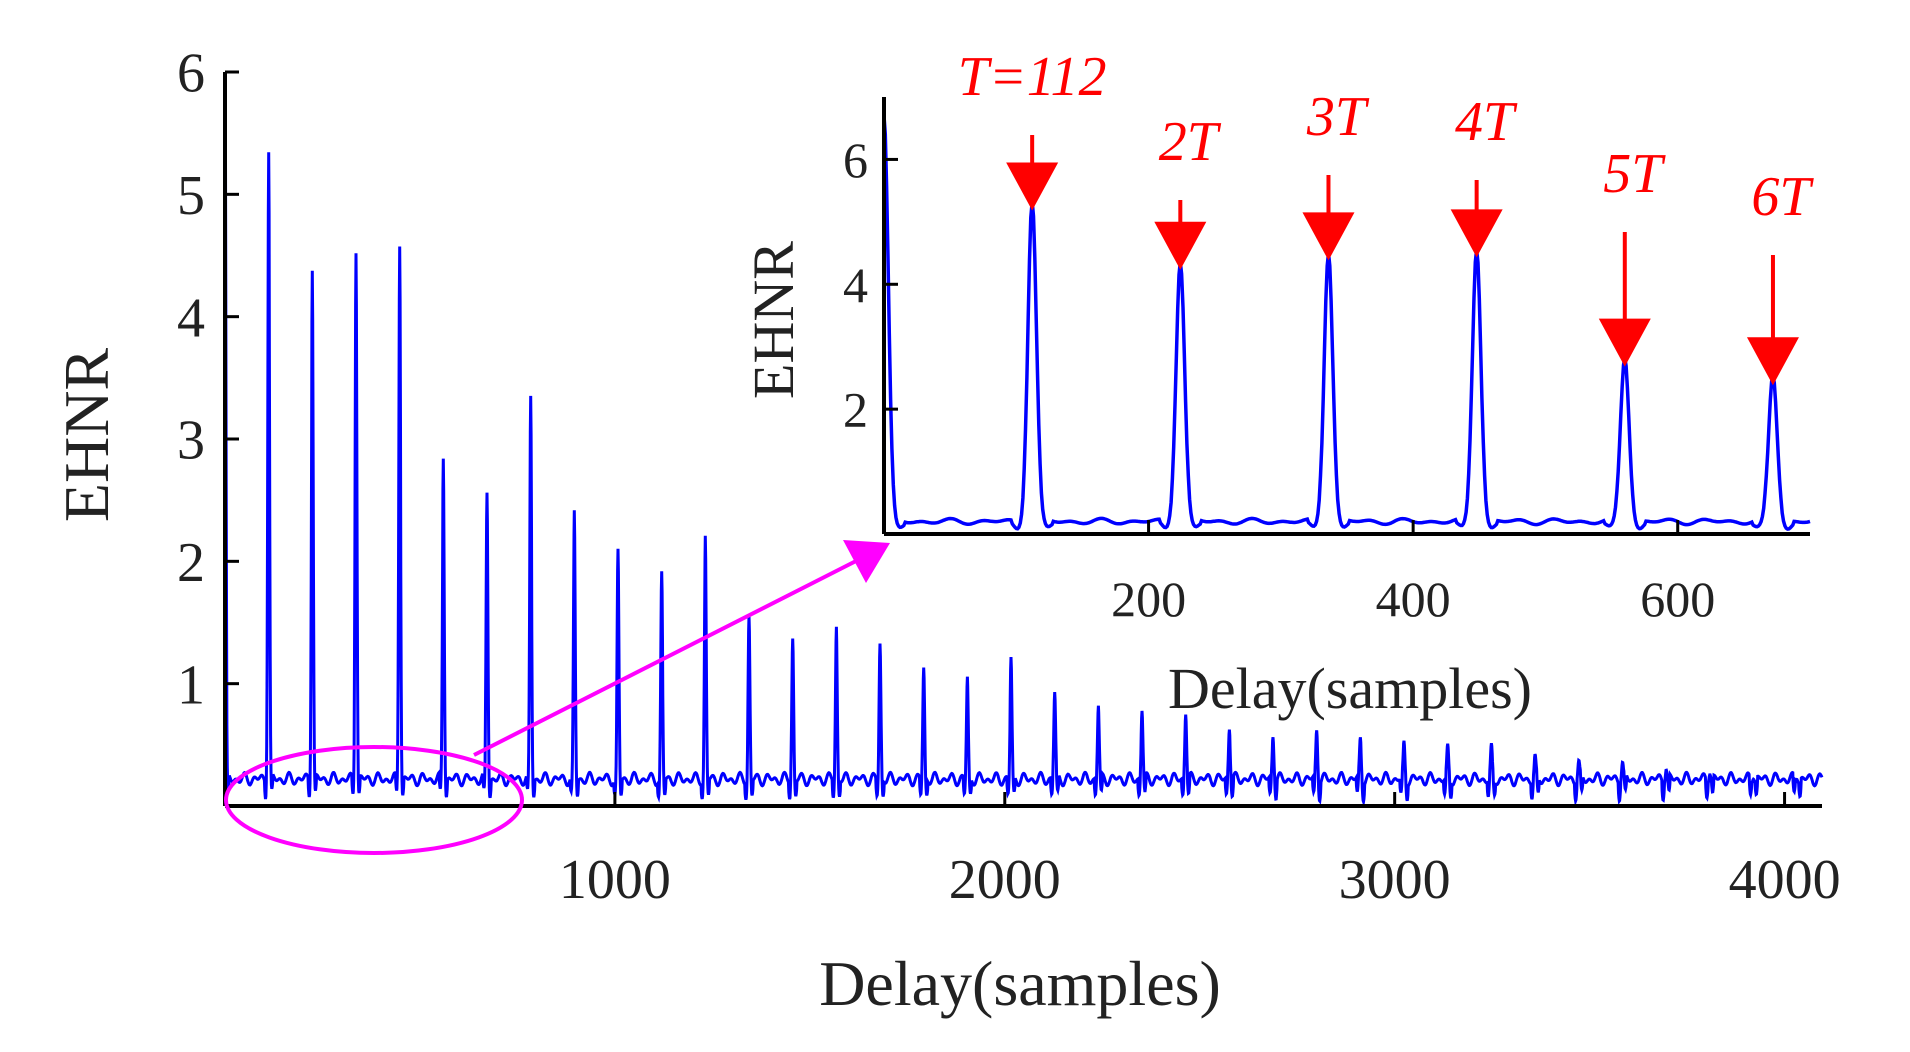 This screenshot has width=1910, height=1052. Describe the element at coordinates (1190, 142) in the screenshot. I see `period-label-1: 2T` at that location.